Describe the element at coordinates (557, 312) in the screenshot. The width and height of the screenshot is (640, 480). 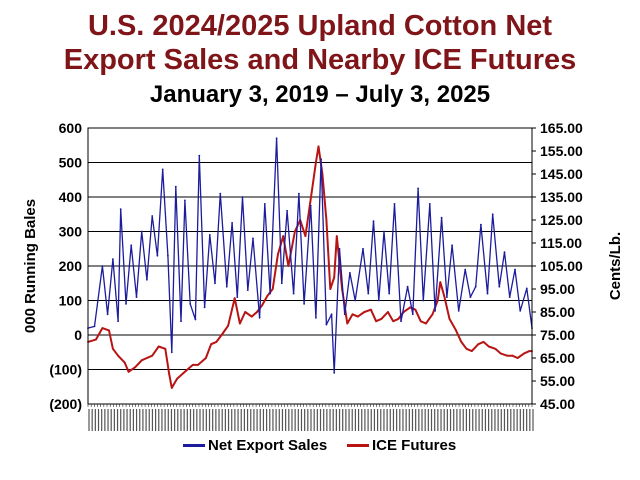
I see `right-tick-label: 85.00` at that location.